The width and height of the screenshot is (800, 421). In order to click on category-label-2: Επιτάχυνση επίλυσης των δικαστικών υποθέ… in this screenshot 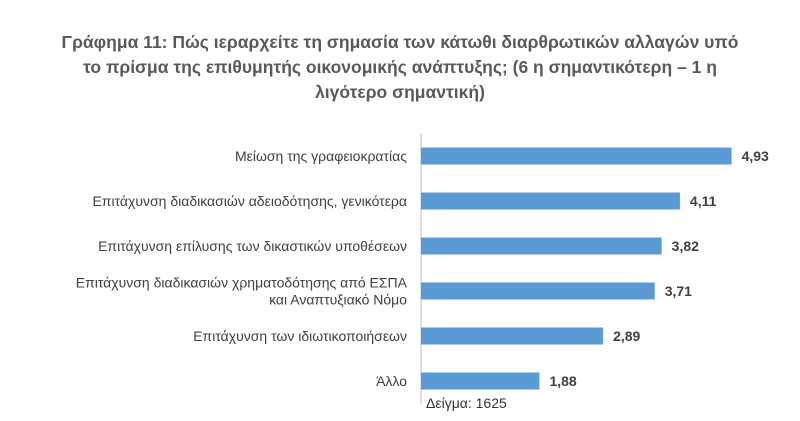, I will do `click(252, 246)`.